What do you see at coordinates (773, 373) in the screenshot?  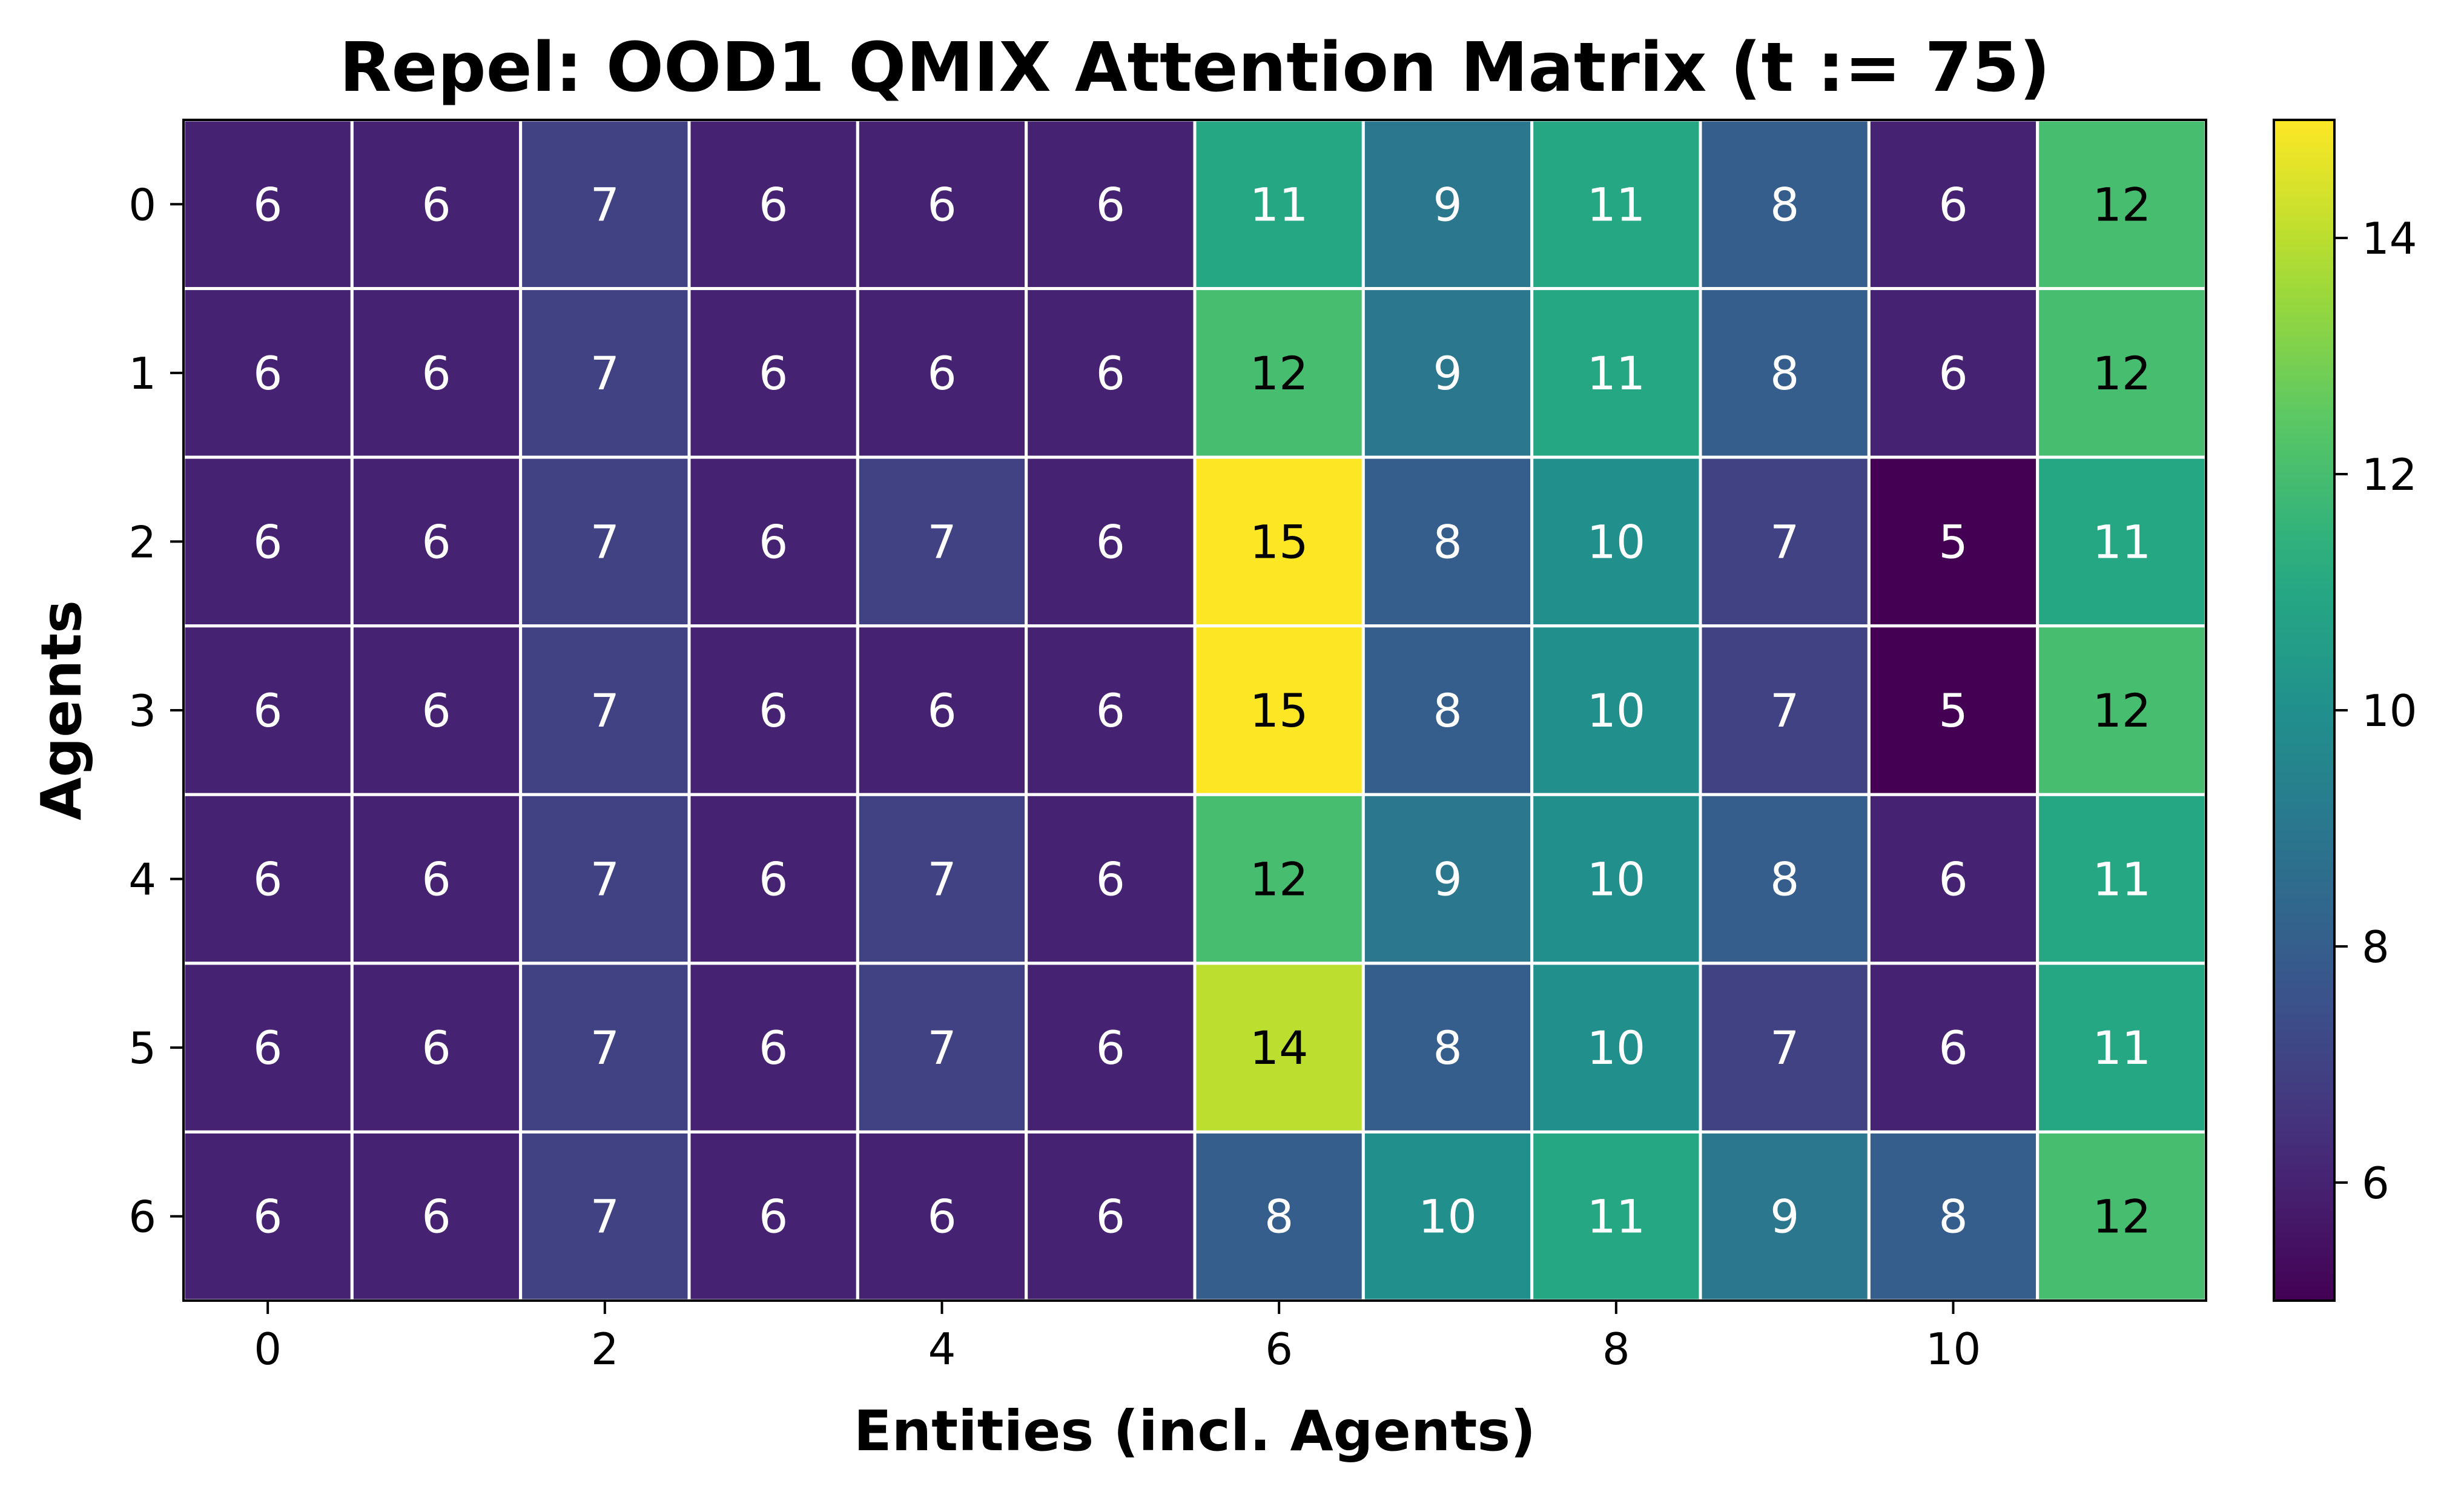 I see `heatmap-cell-r1-c3` at bounding box center [773, 373].